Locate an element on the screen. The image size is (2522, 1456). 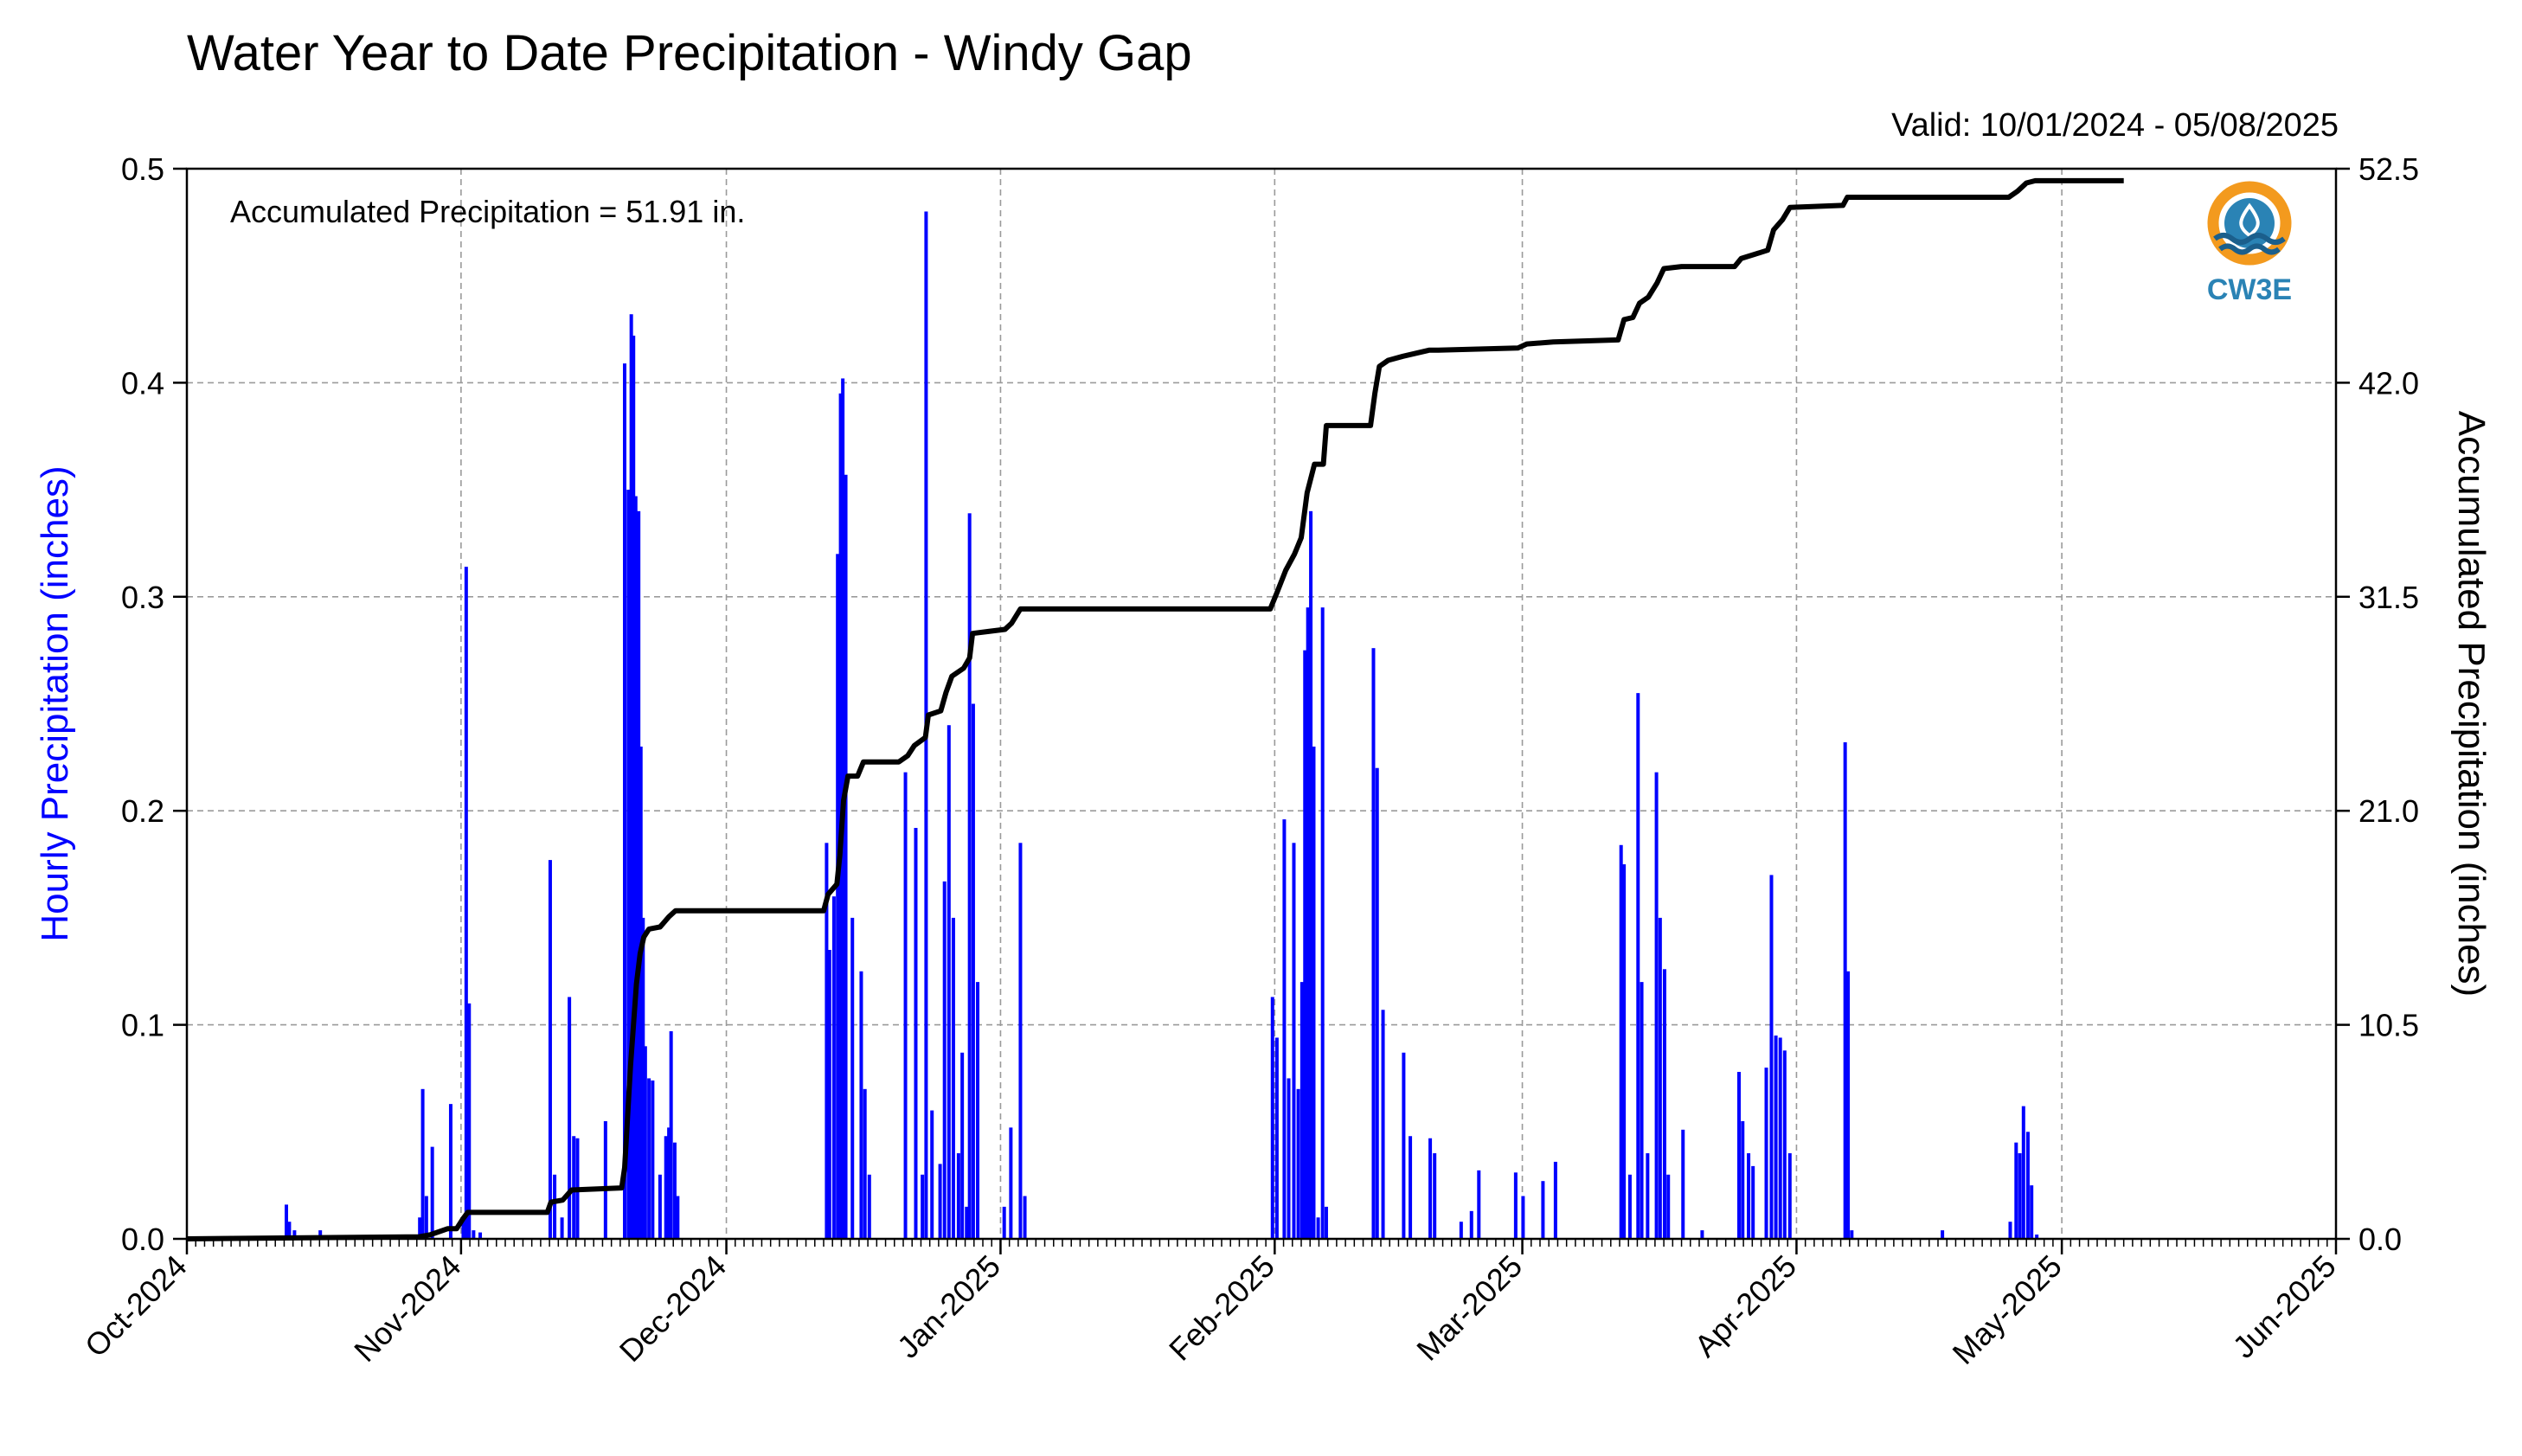
right-axis-title: Accumulated Precipitation (inches) is located at coordinates (2471, 704).